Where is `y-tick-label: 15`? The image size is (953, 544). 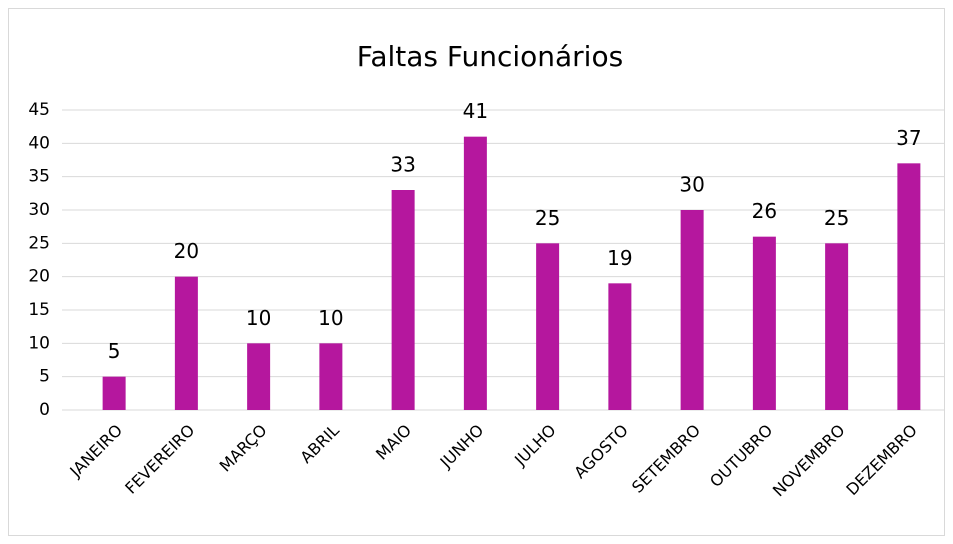 y-tick-label: 15 is located at coordinates (39, 310).